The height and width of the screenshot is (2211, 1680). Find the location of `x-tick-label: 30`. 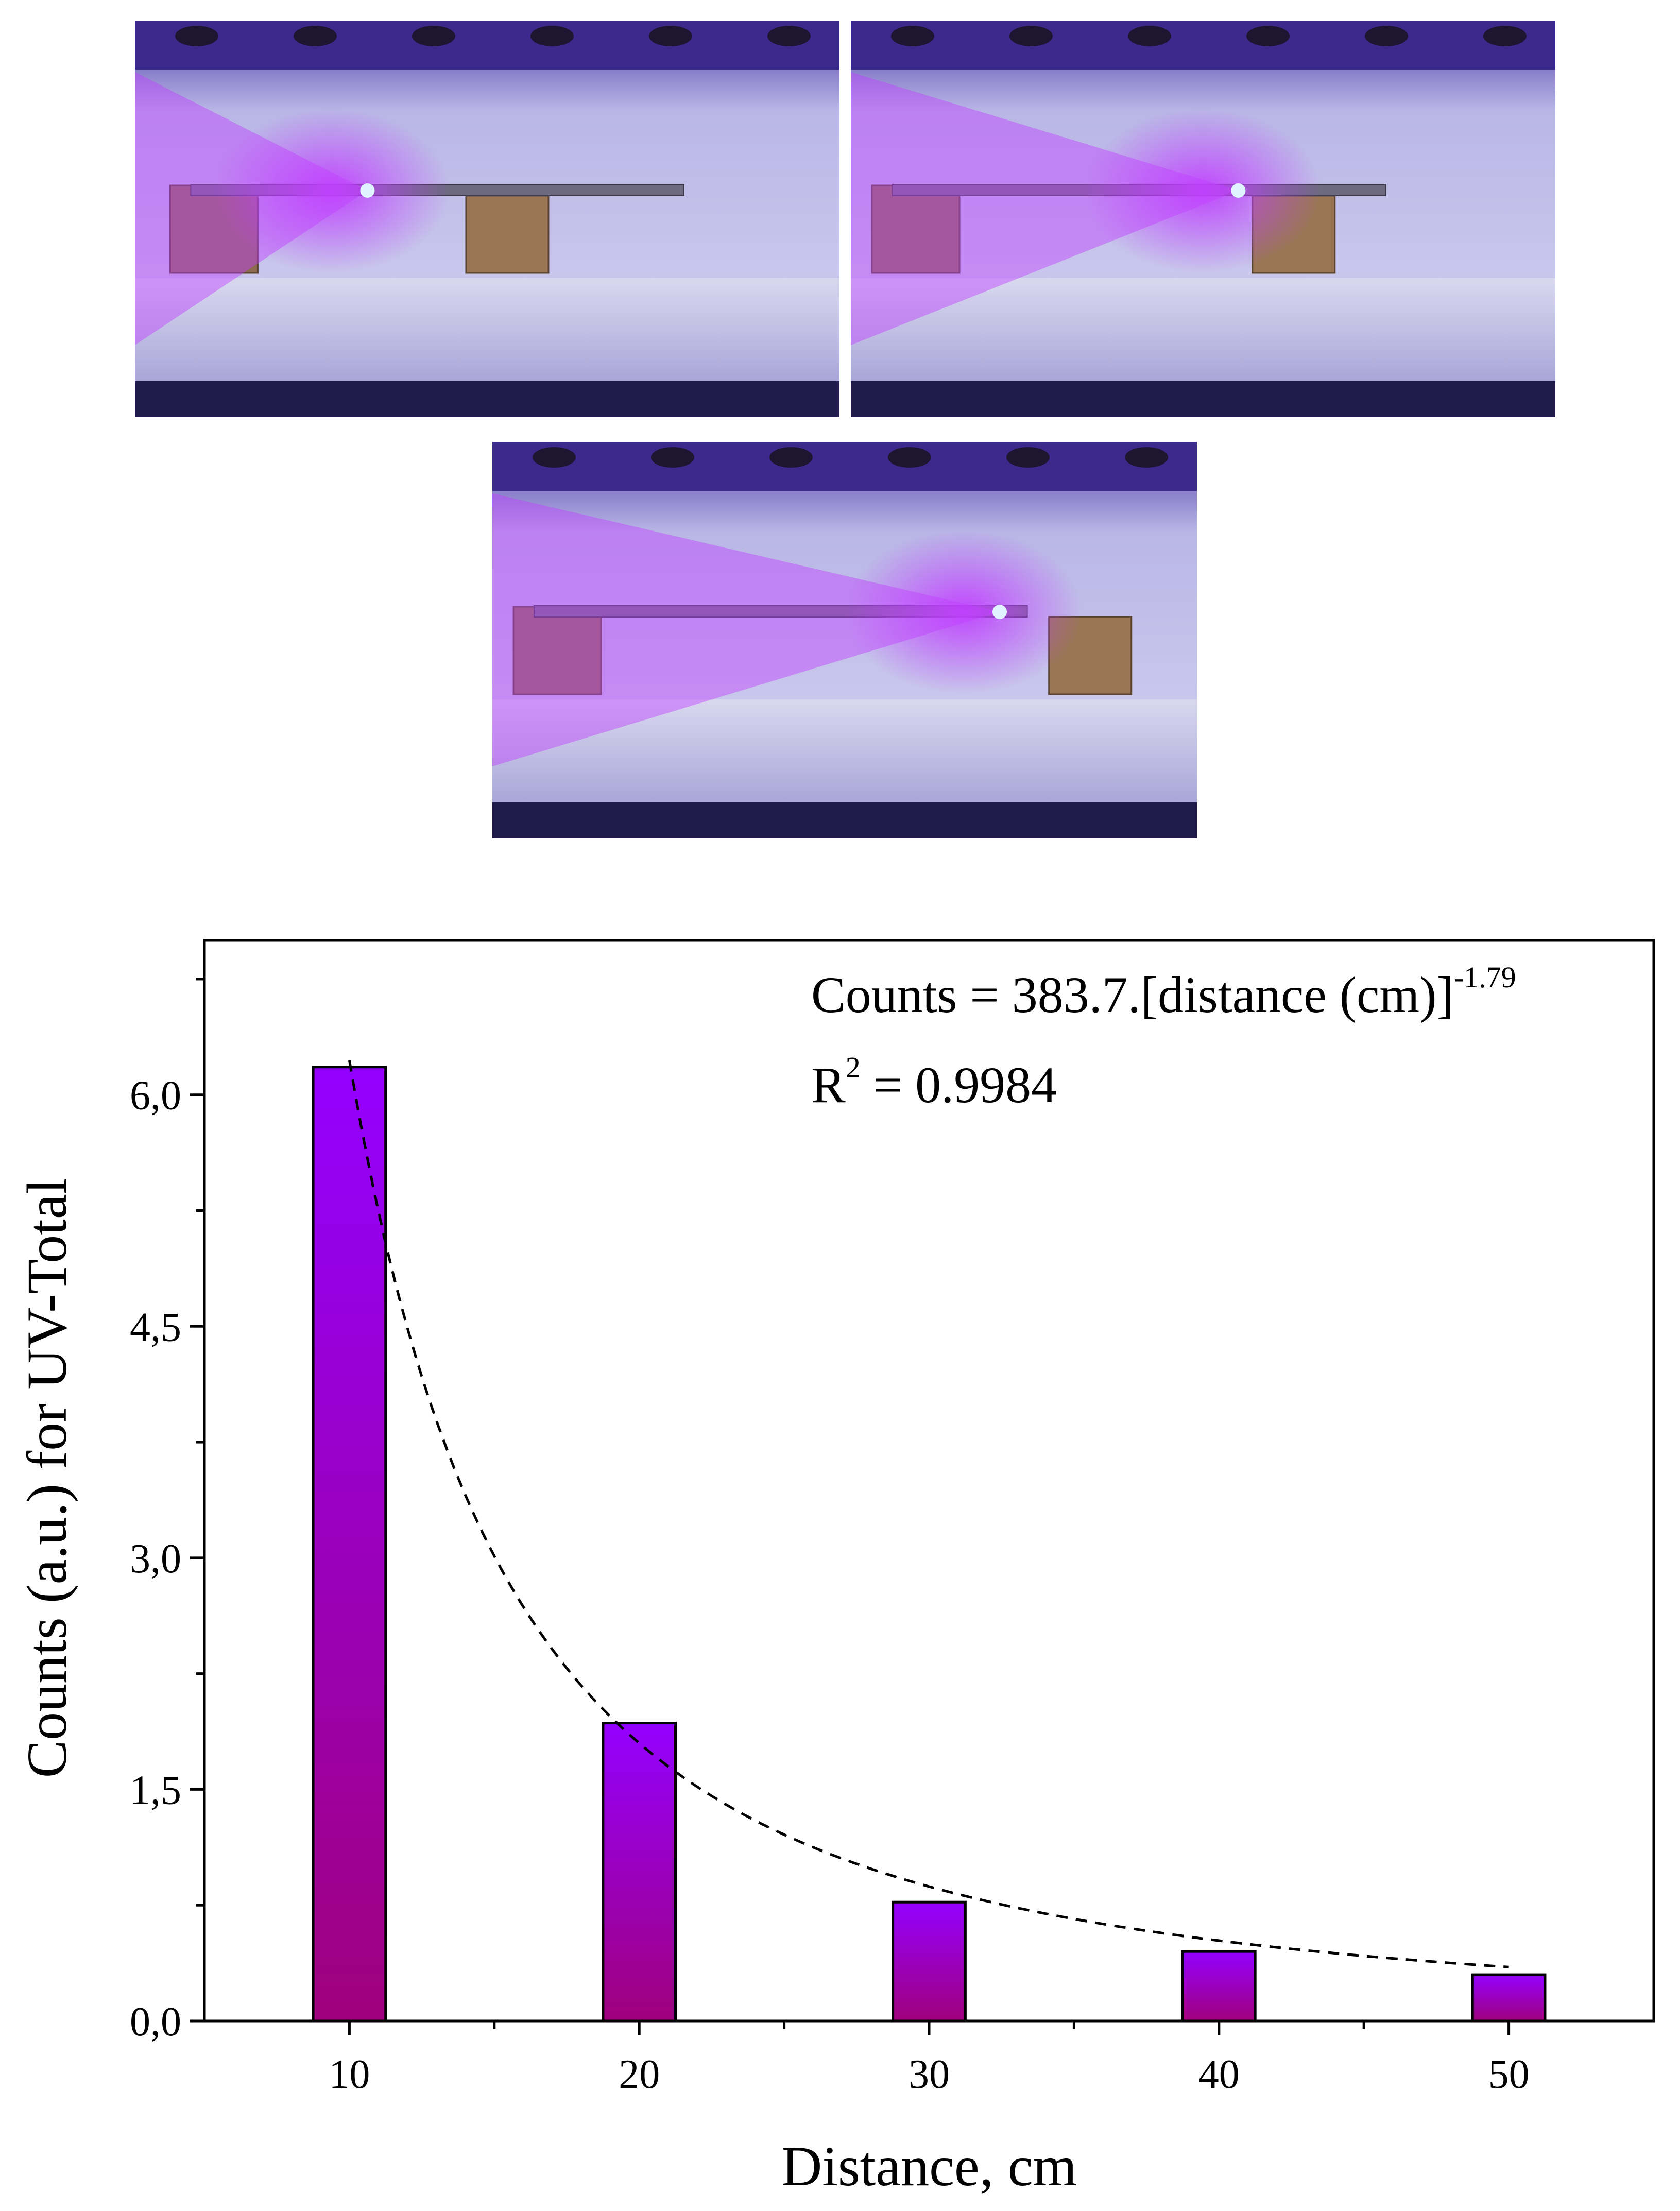

x-tick-label: 30 is located at coordinates (929, 2074).